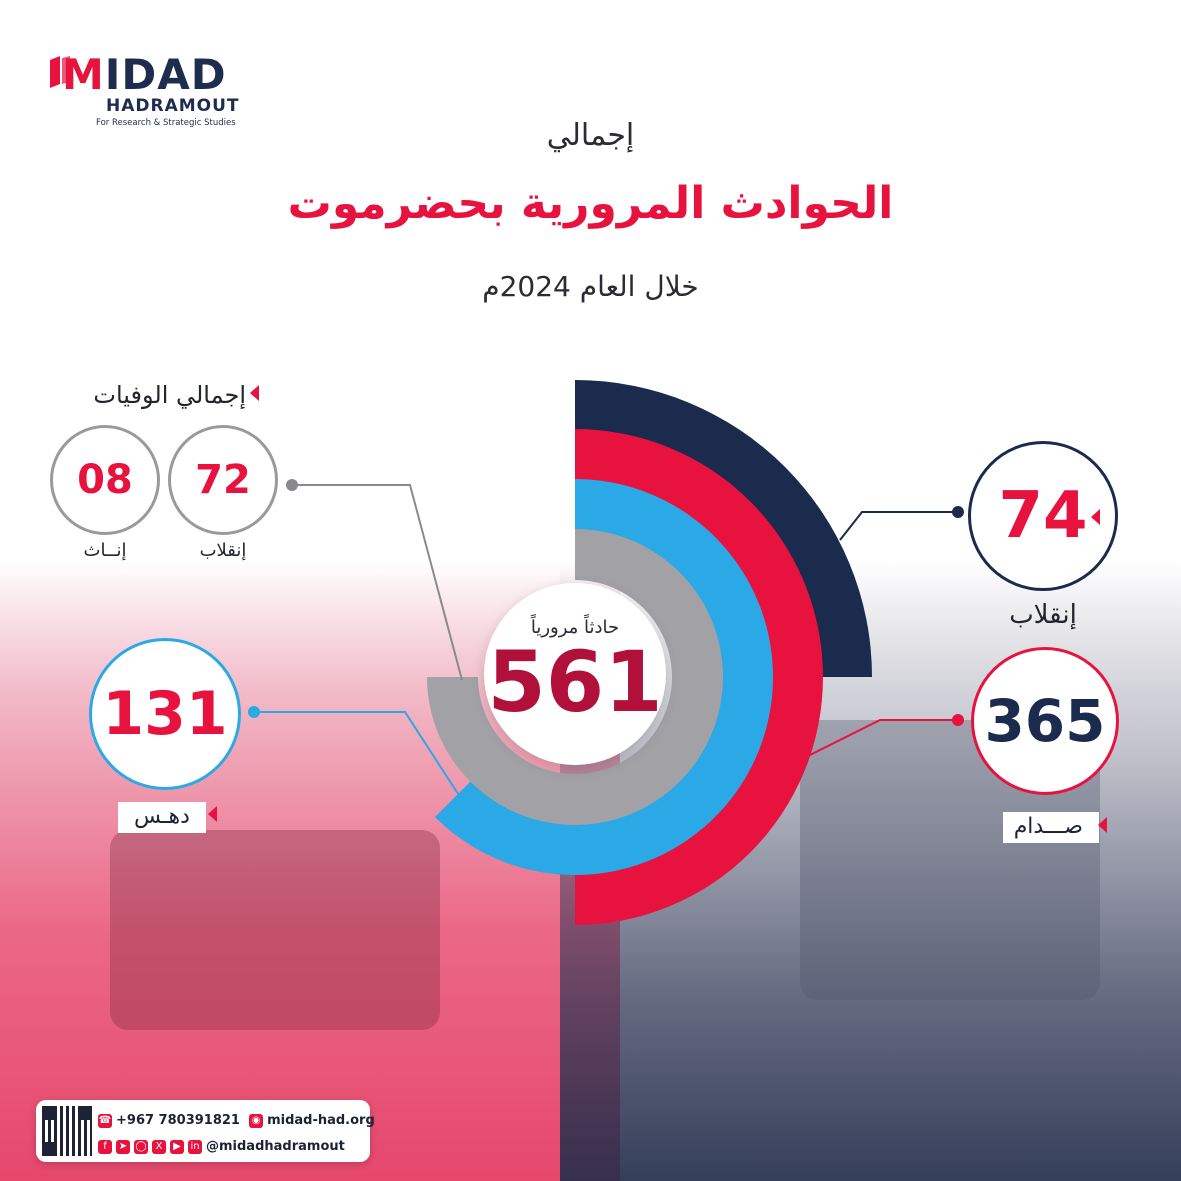 This screenshot has height=1181, width=1181. I want to click on pre-title: إجمالي, so click(590, 135).